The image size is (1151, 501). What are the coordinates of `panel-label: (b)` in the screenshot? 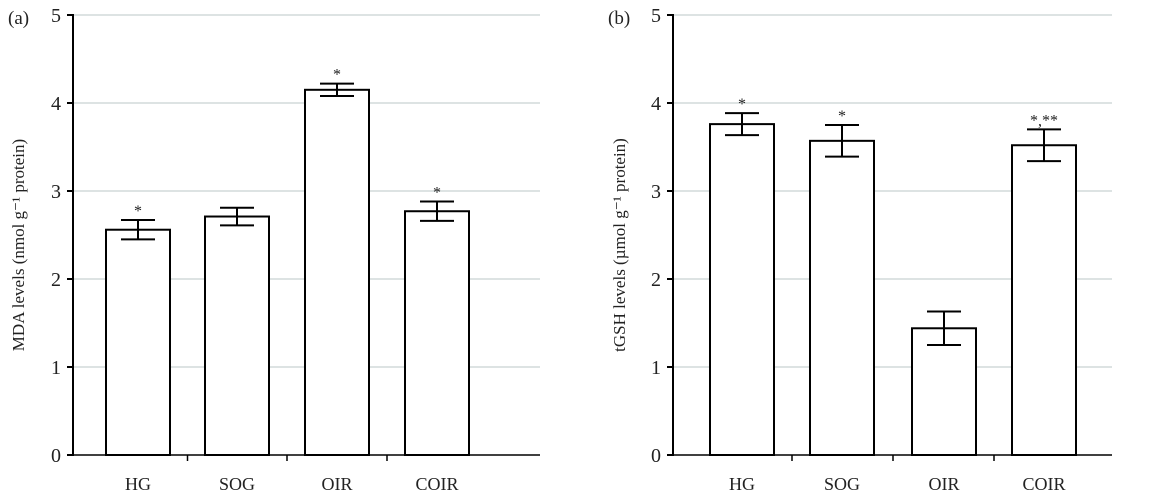 It's located at (619, 18).